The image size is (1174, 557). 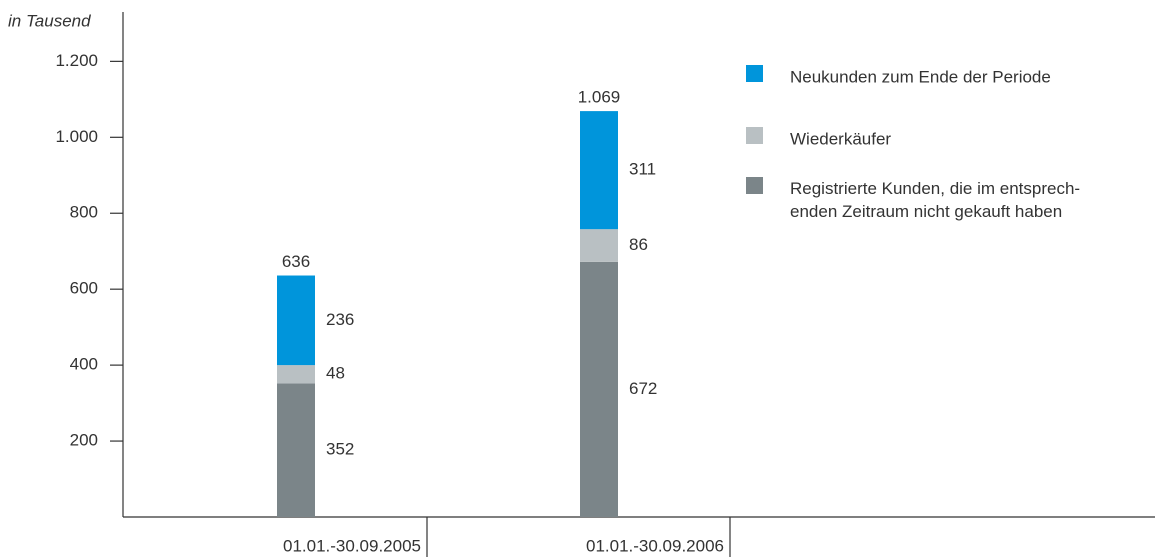 What do you see at coordinates (84, 212) in the screenshot?
I see `y-tick-label: 800` at bounding box center [84, 212].